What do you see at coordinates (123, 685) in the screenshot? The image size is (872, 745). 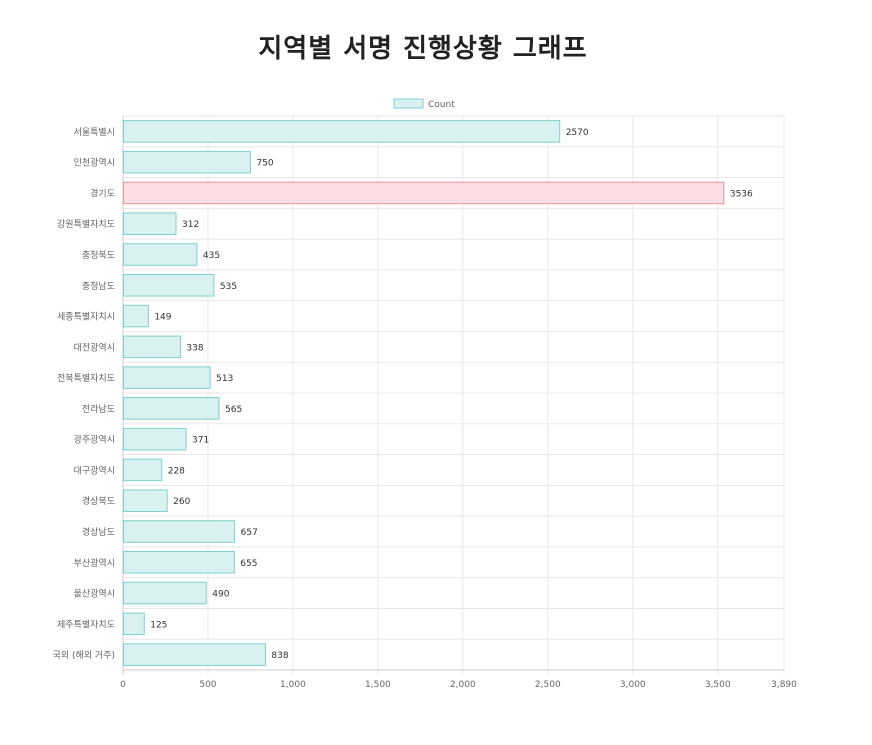 I see `x-tick-label: 0` at bounding box center [123, 685].